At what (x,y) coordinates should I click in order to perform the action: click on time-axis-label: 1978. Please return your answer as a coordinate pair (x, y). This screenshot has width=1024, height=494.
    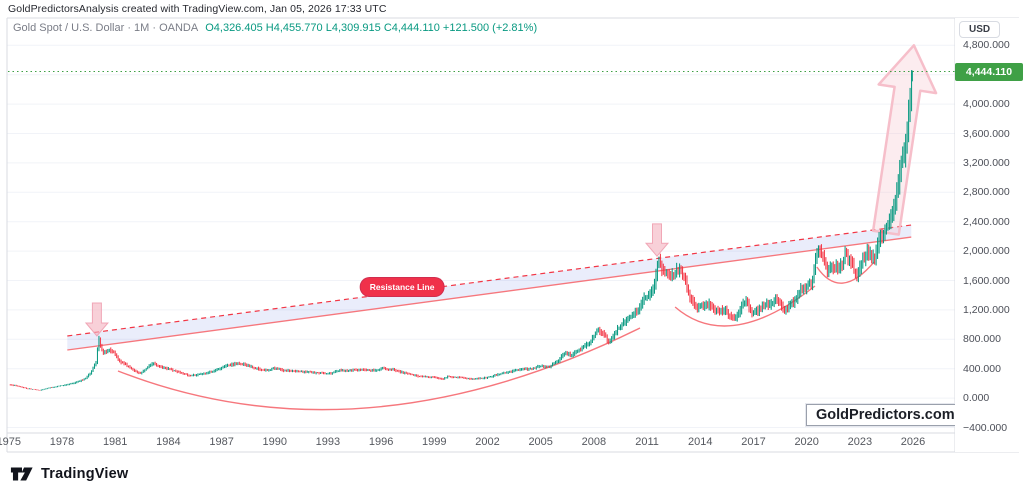
    Looking at the image, I should click on (62, 442).